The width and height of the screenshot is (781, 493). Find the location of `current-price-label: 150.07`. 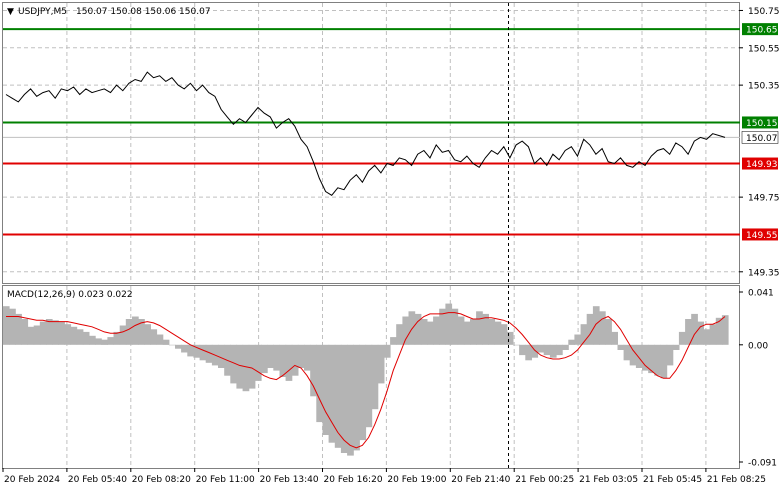

current-price-label: 150.07 is located at coordinates (762, 139).